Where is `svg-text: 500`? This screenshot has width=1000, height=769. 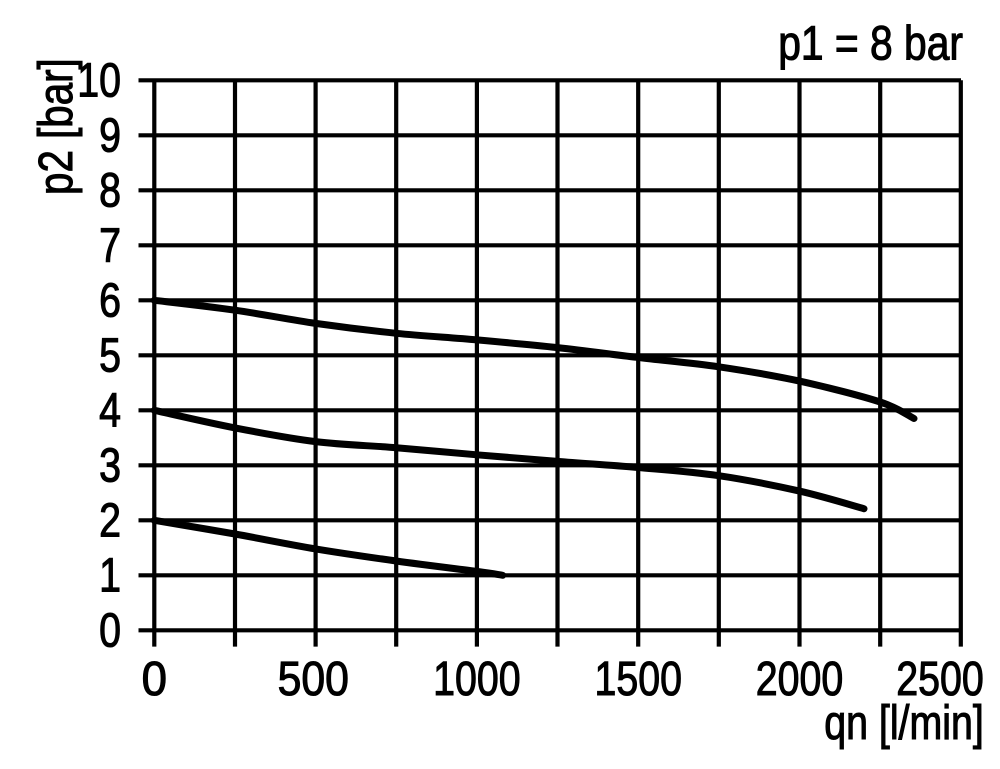 svg-text: 500 is located at coordinates (313, 679).